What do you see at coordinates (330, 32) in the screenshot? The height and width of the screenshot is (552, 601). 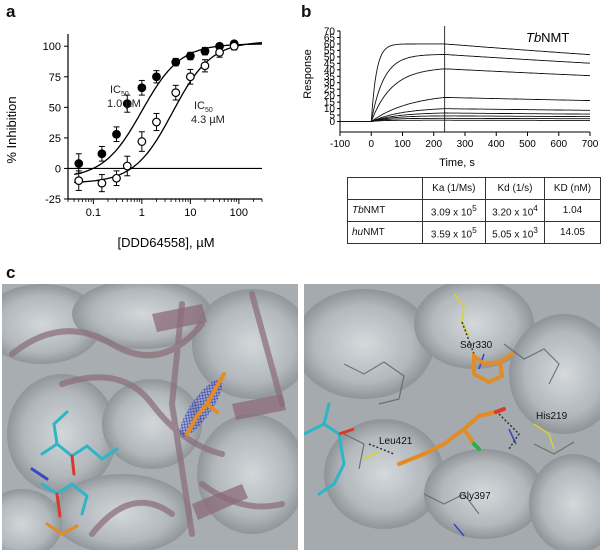 I see `y-tick-label: 70` at bounding box center [330, 32].